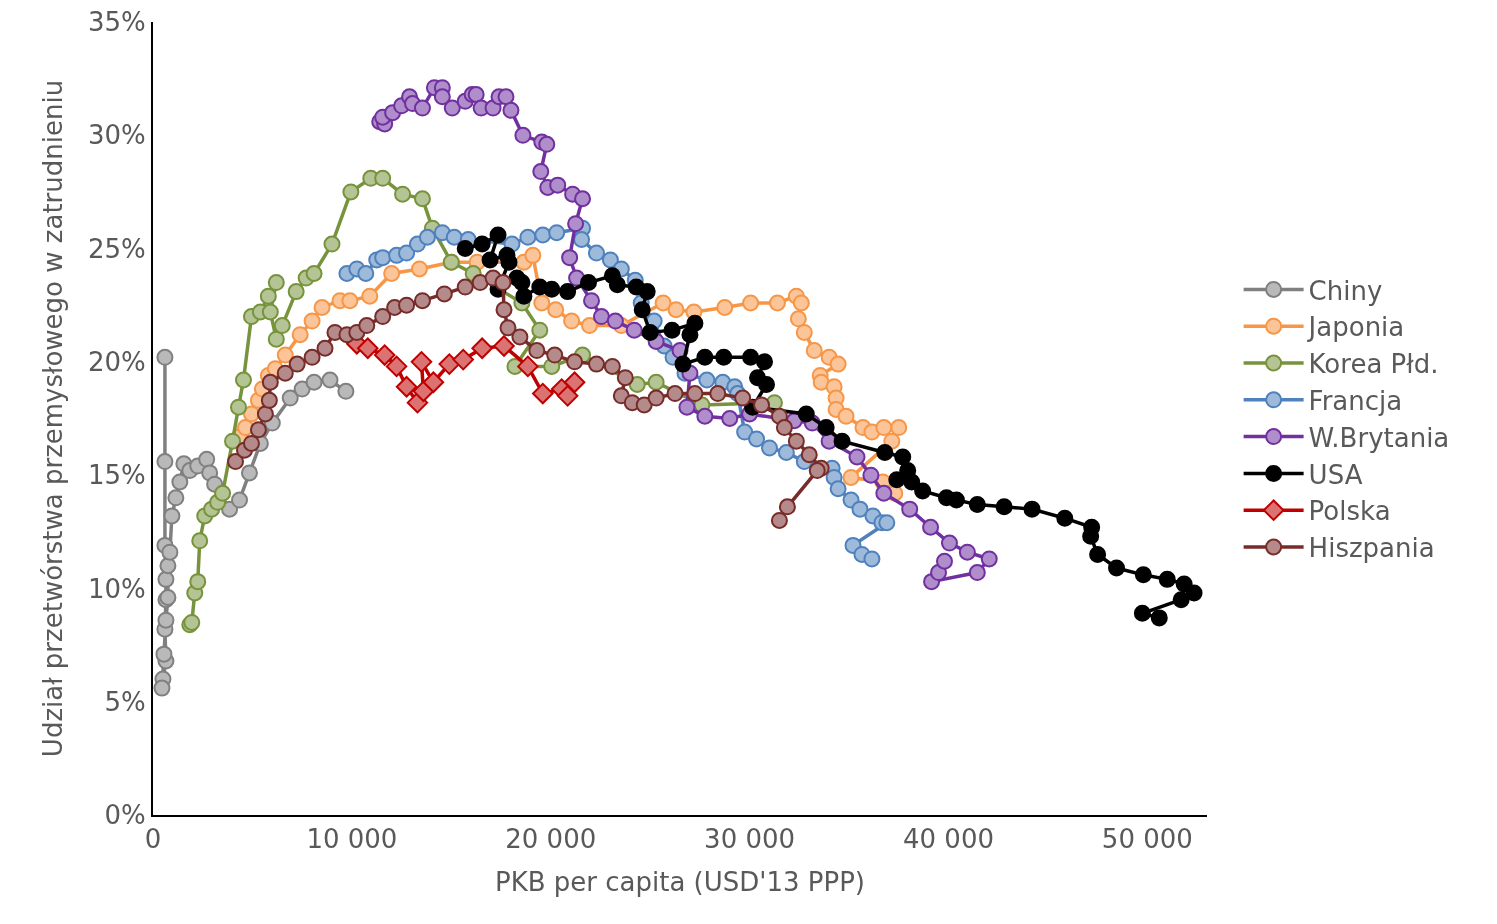 The width and height of the screenshot is (1497, 924). Describe the element at coordinates (1355, 400) in the screenshot. I see `legend-label: Francja` at that location.